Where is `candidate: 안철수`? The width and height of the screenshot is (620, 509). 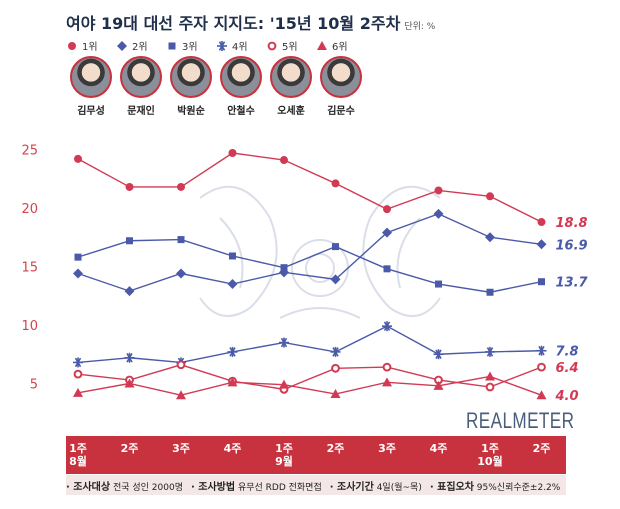
candidate: 안철수 is located at coordinates (241, 86).